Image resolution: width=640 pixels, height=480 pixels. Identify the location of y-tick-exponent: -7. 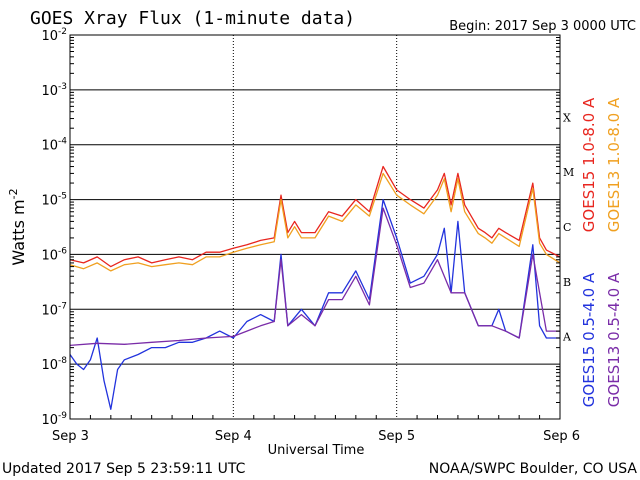
(62, 306).